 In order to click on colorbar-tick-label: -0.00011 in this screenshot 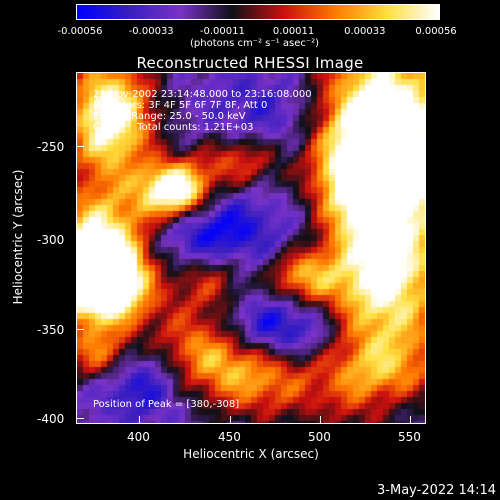, I will do `click(222, 31)`.